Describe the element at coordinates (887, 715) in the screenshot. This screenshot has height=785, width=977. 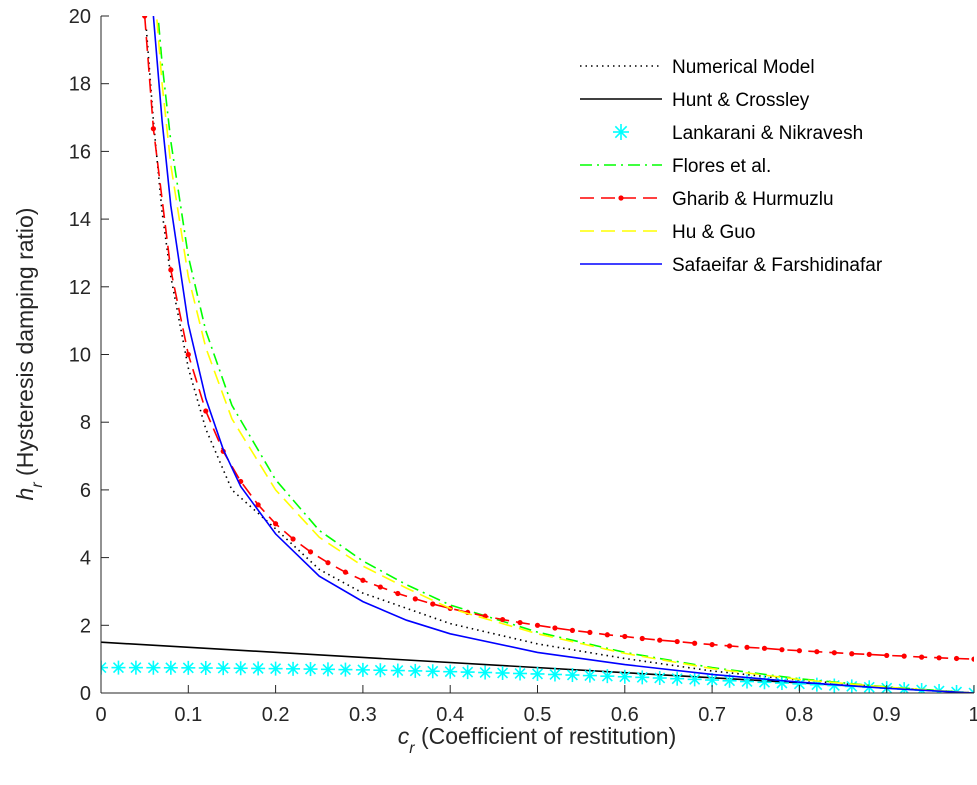
I see `x-tick-label: 0.9` at that location.